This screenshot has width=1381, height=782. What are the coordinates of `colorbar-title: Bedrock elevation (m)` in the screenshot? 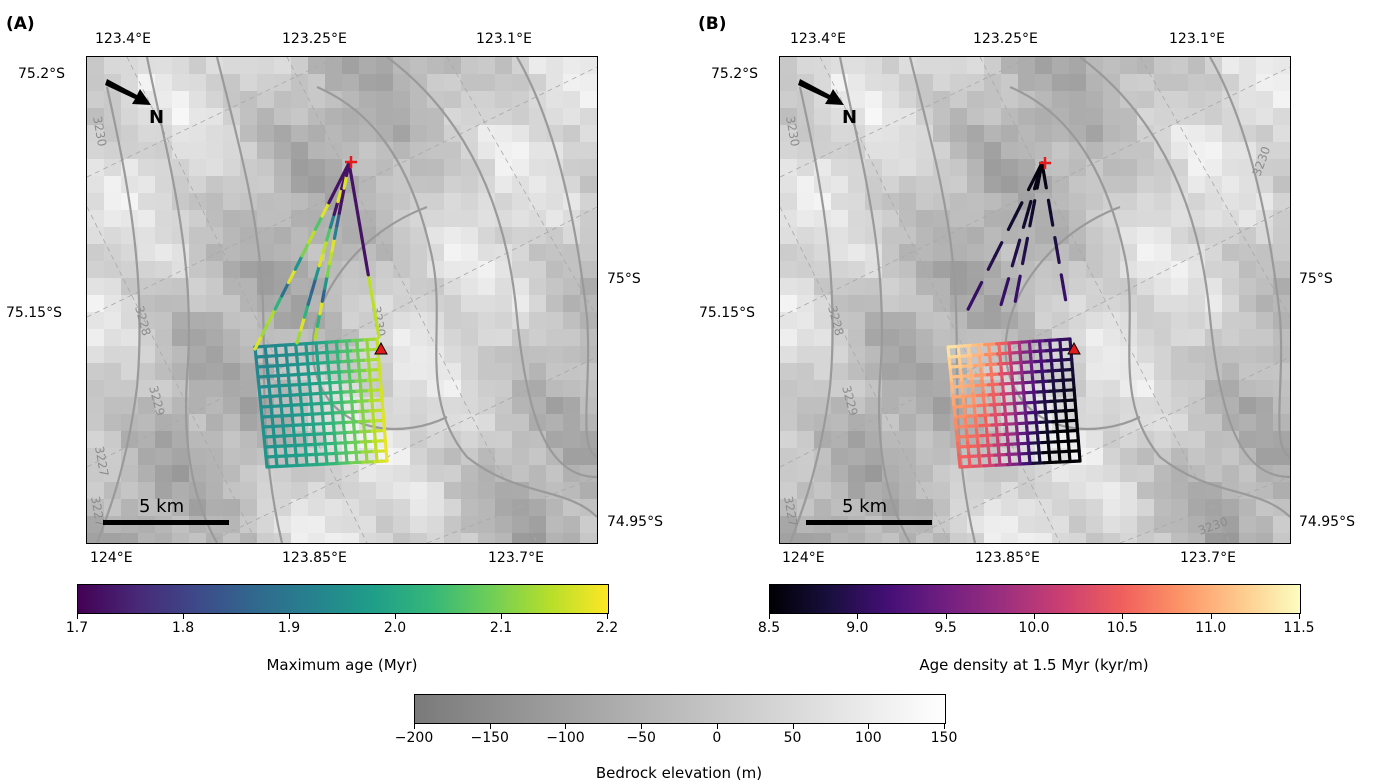 It's located at (679, 773).